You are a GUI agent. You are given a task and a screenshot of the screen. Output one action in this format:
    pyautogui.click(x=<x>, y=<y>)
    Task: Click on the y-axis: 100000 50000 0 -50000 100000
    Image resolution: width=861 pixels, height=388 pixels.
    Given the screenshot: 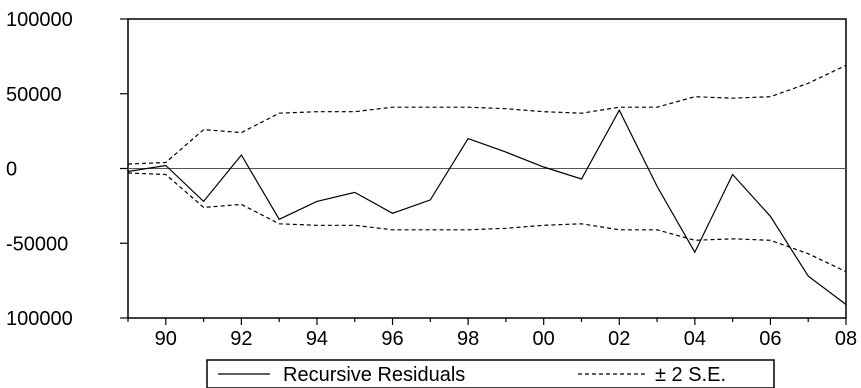 What is the action you would take?
    pyautogui.click(x=67, y=169)
    